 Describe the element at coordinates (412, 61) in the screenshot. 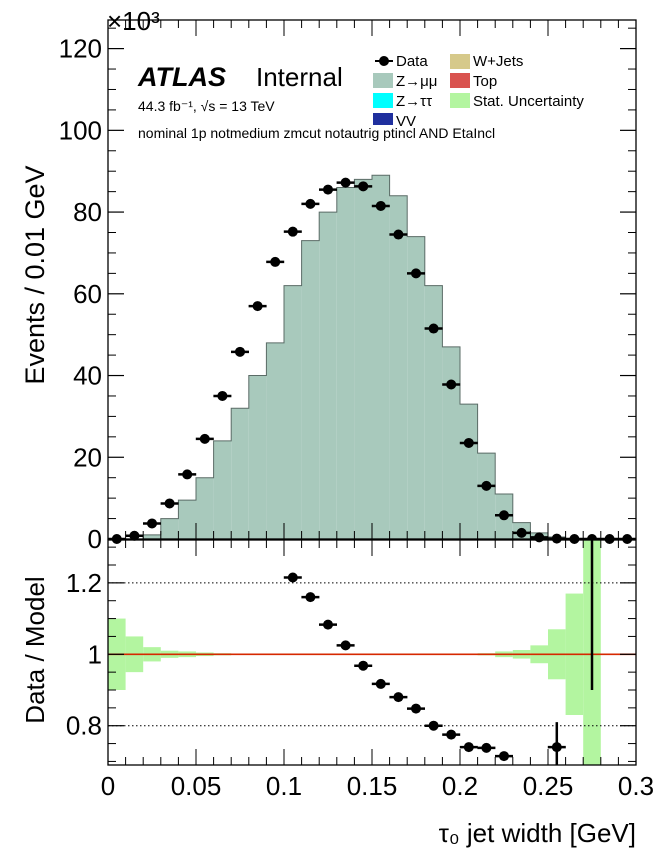

I see `legend-label: Data` at that location.